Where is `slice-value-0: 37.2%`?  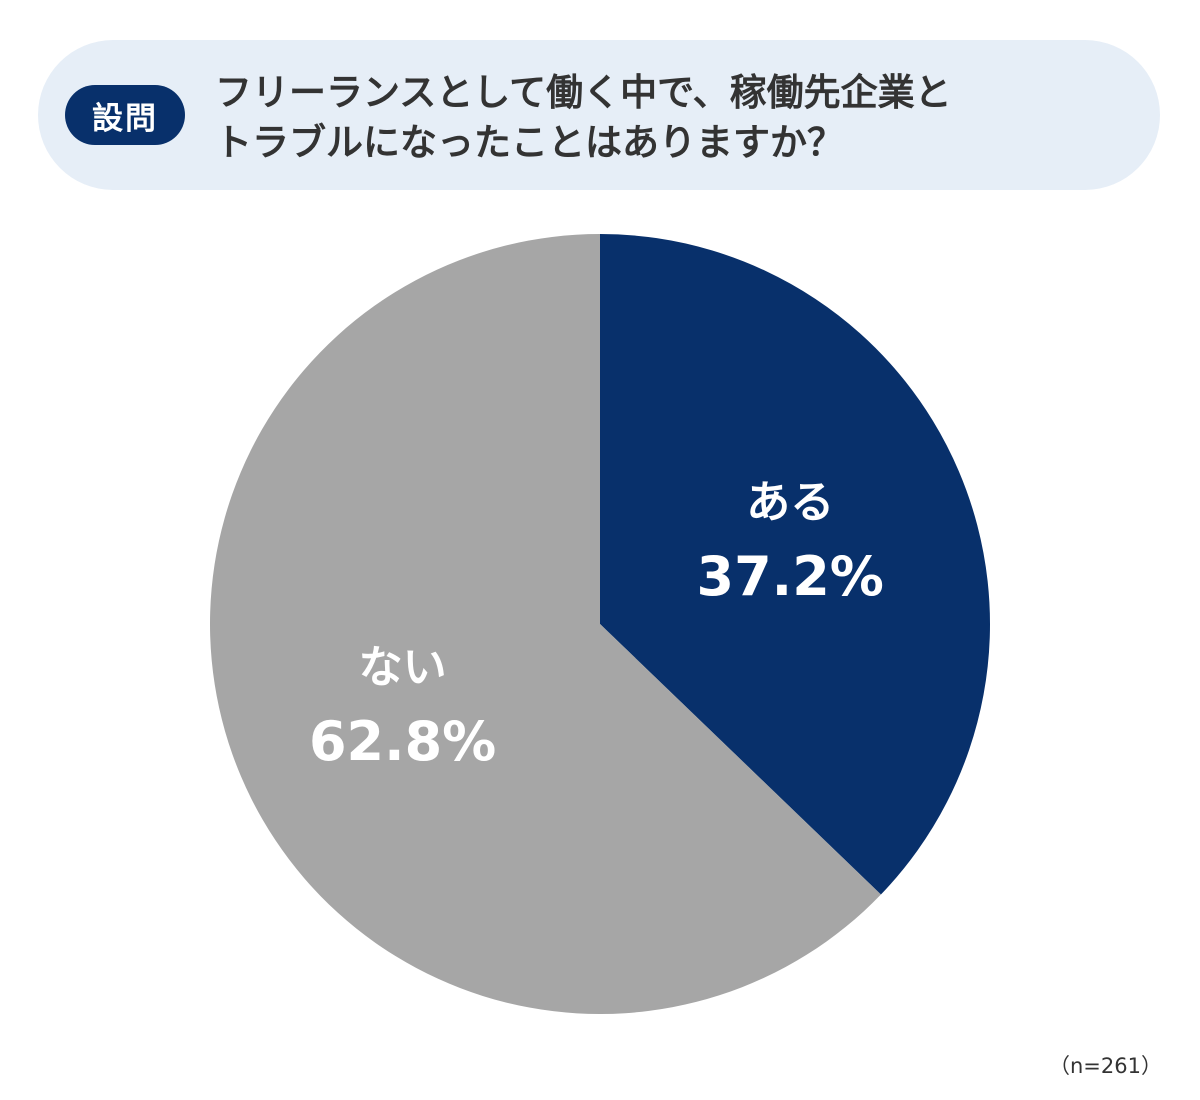 slice-value-0: 37.2% is located at coordinates (790, 576).